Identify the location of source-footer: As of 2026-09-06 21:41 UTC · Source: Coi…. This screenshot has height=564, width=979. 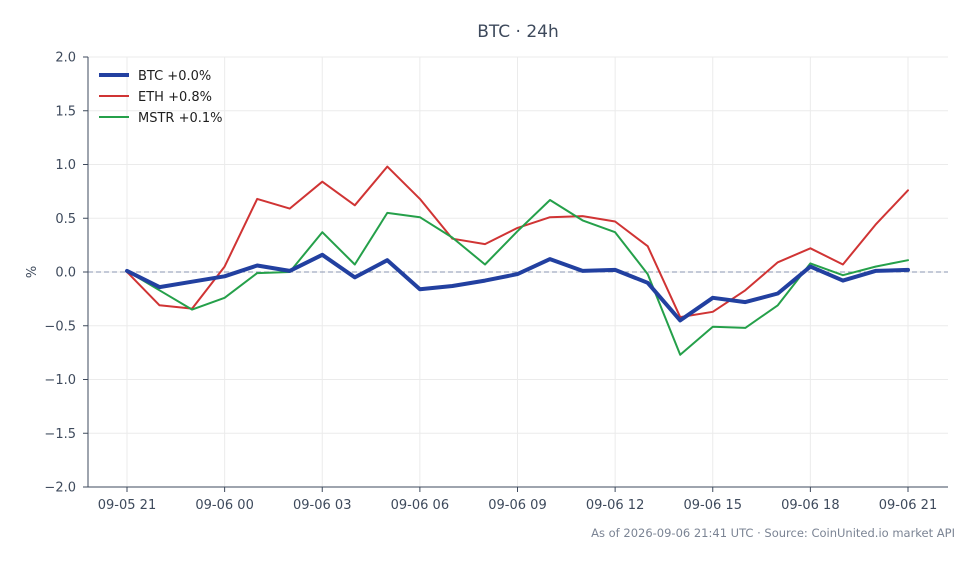
(773, 533).